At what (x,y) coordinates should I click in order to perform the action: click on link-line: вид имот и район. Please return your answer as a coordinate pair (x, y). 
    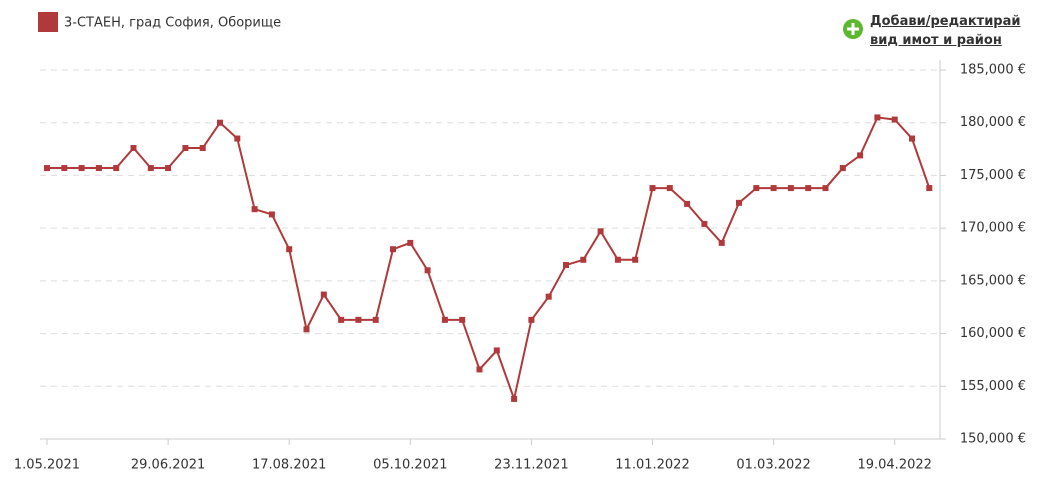
    Looking at the image, I should click on (936, 40).